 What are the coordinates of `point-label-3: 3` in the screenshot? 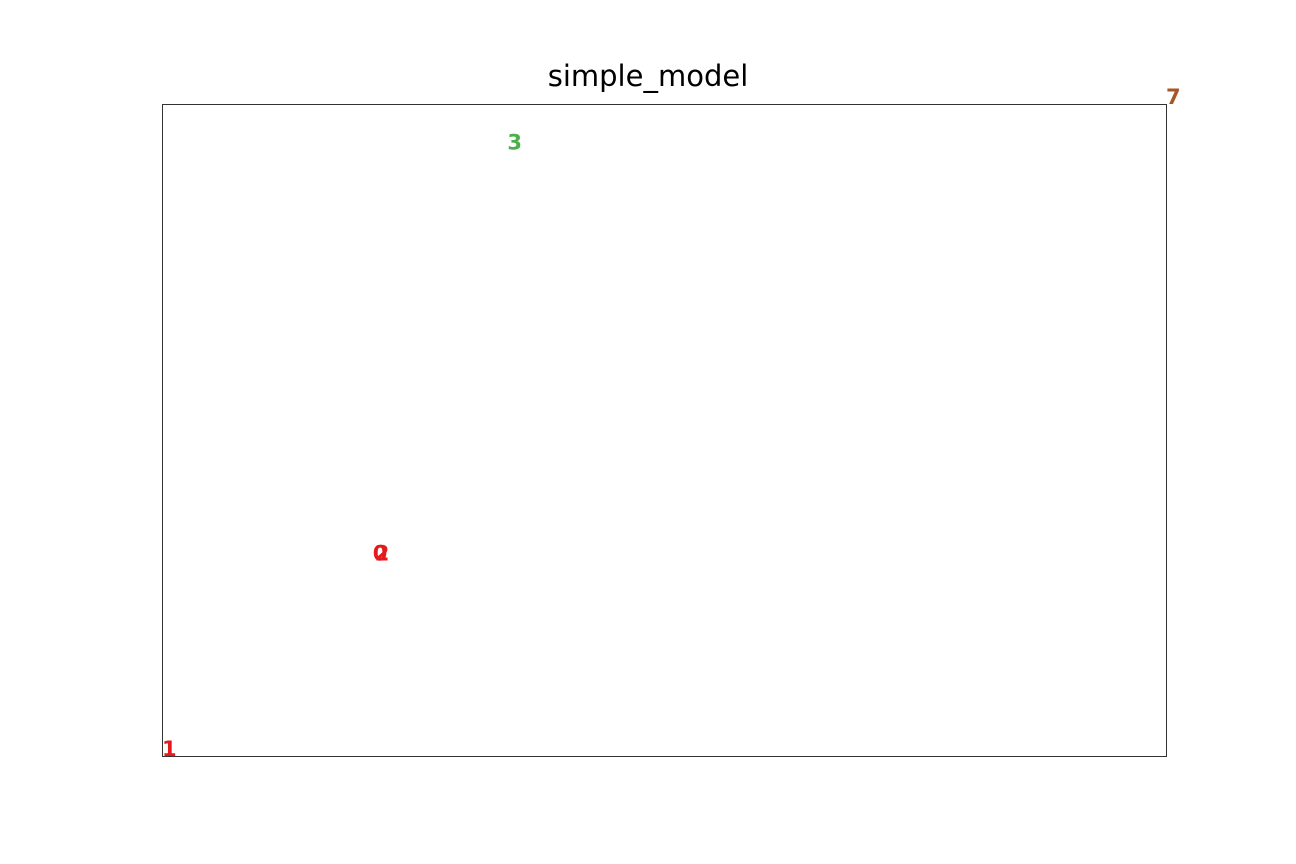 It's located at (514, 143).